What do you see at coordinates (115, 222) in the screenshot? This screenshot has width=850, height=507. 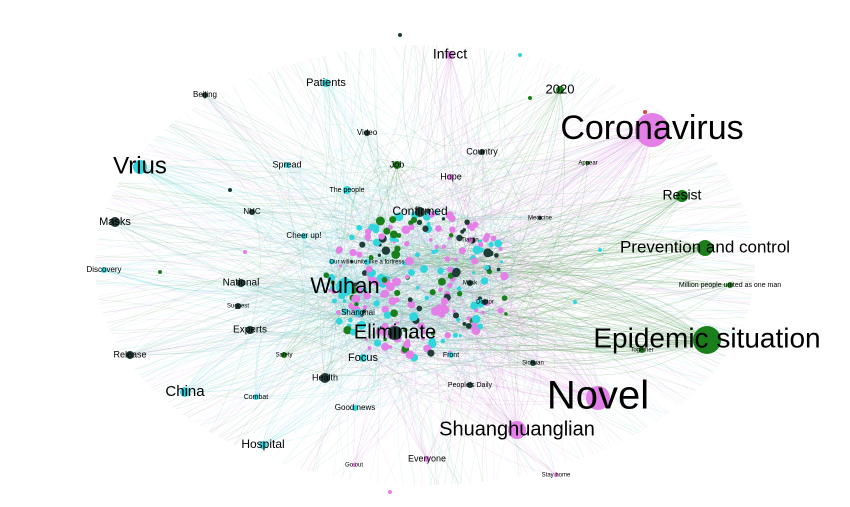 I see `node-label: Masks` at bounding box center [115, 222].